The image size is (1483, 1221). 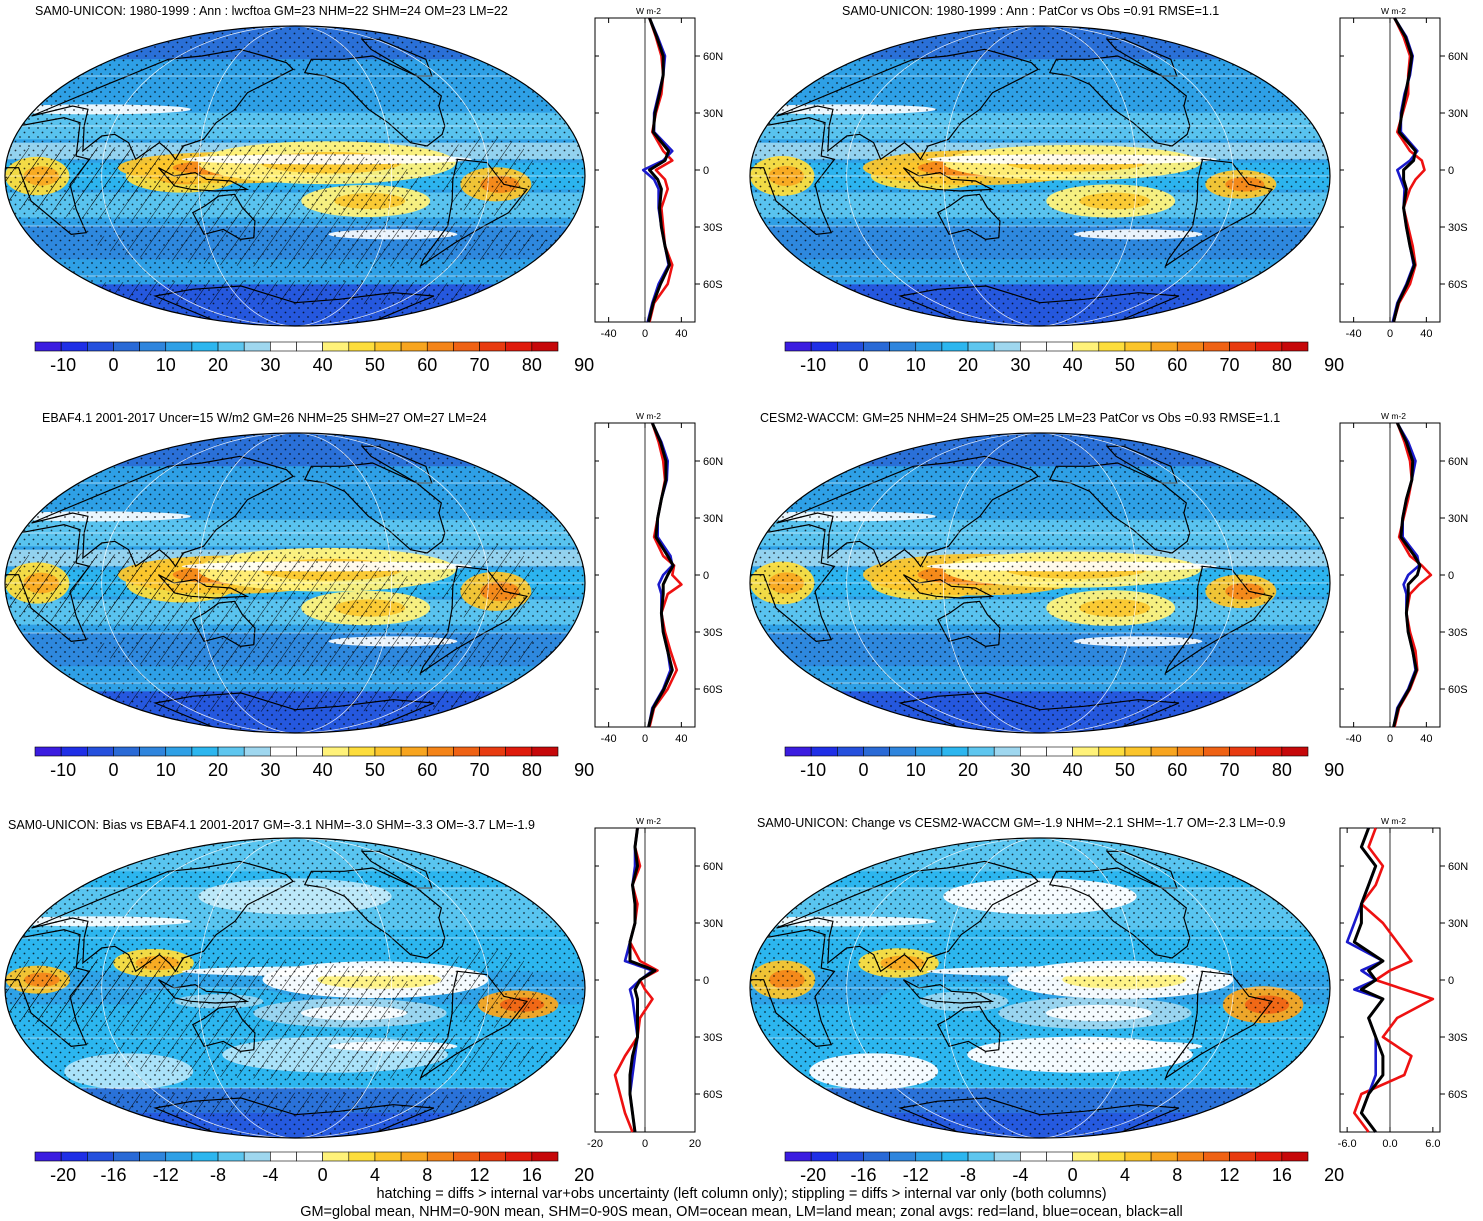 What do you see at coordinates (322, 242) in the screenshot?
I see `hatching` at bounding box center [322, 242].